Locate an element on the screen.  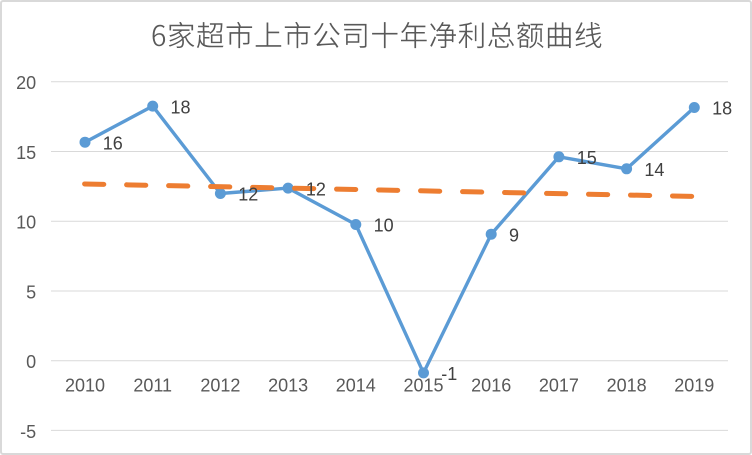
svg-text: 2010 is located at coordinates (85, 385).